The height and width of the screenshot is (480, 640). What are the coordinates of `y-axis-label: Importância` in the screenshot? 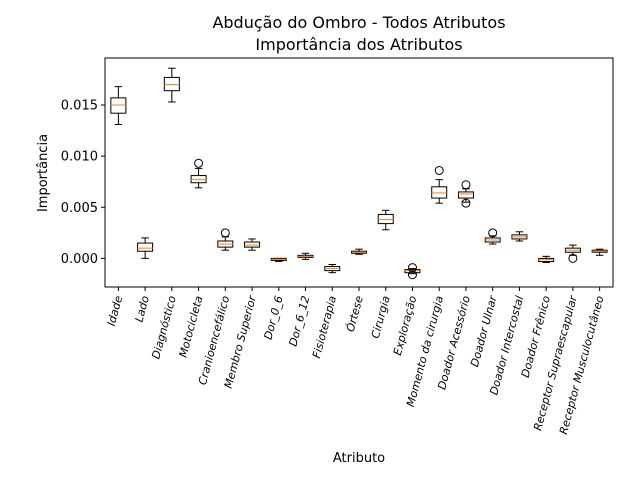 It's located at (43, 173).